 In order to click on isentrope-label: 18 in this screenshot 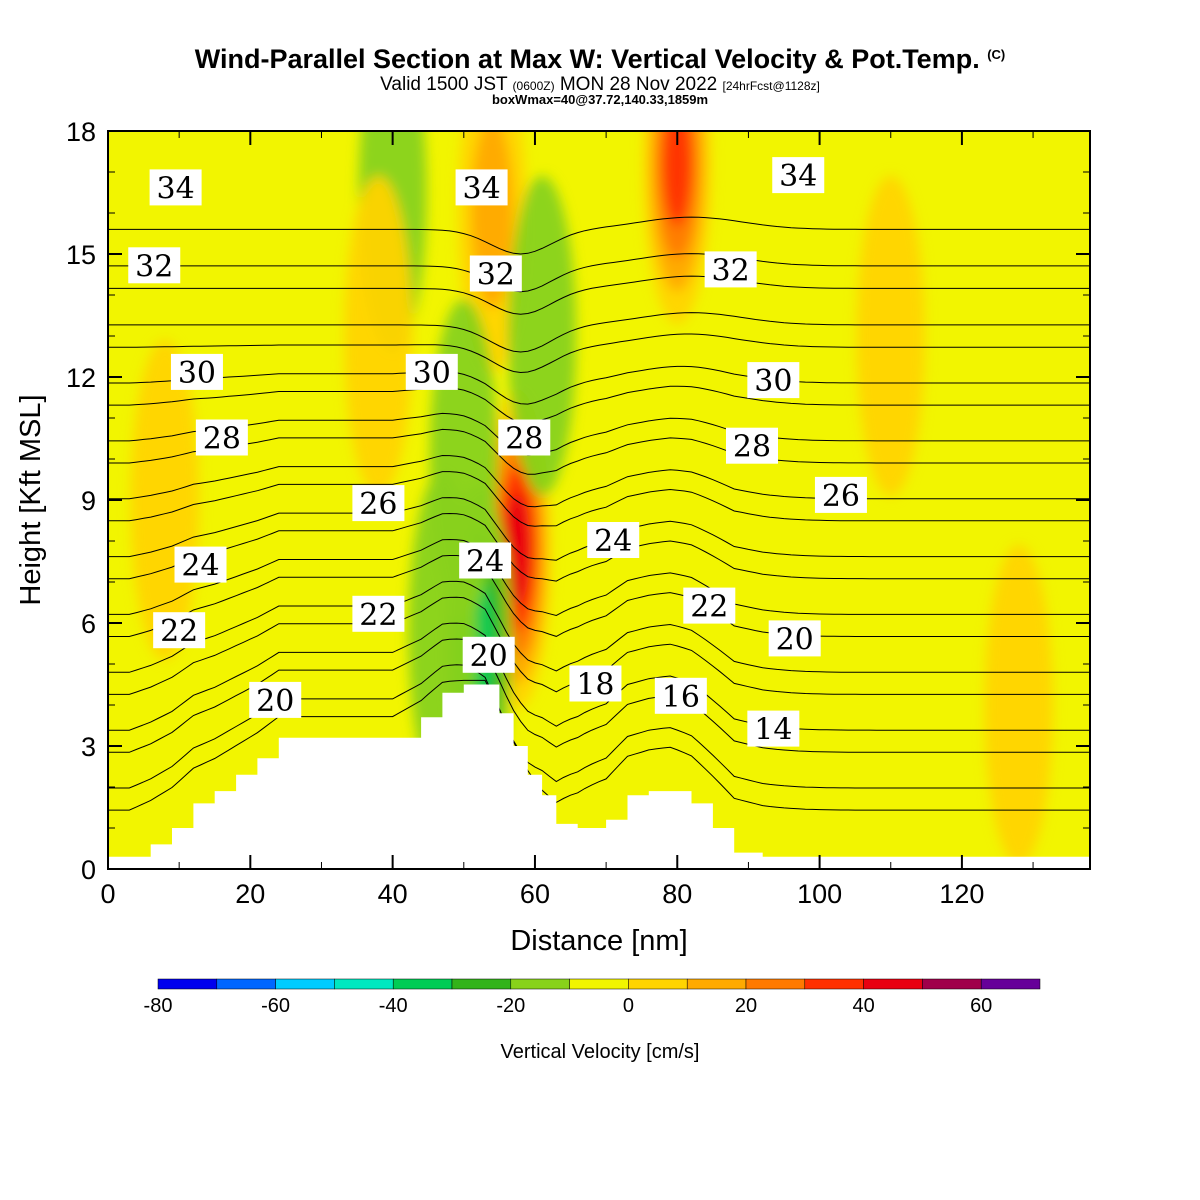, I will do `click(595, 684)`.